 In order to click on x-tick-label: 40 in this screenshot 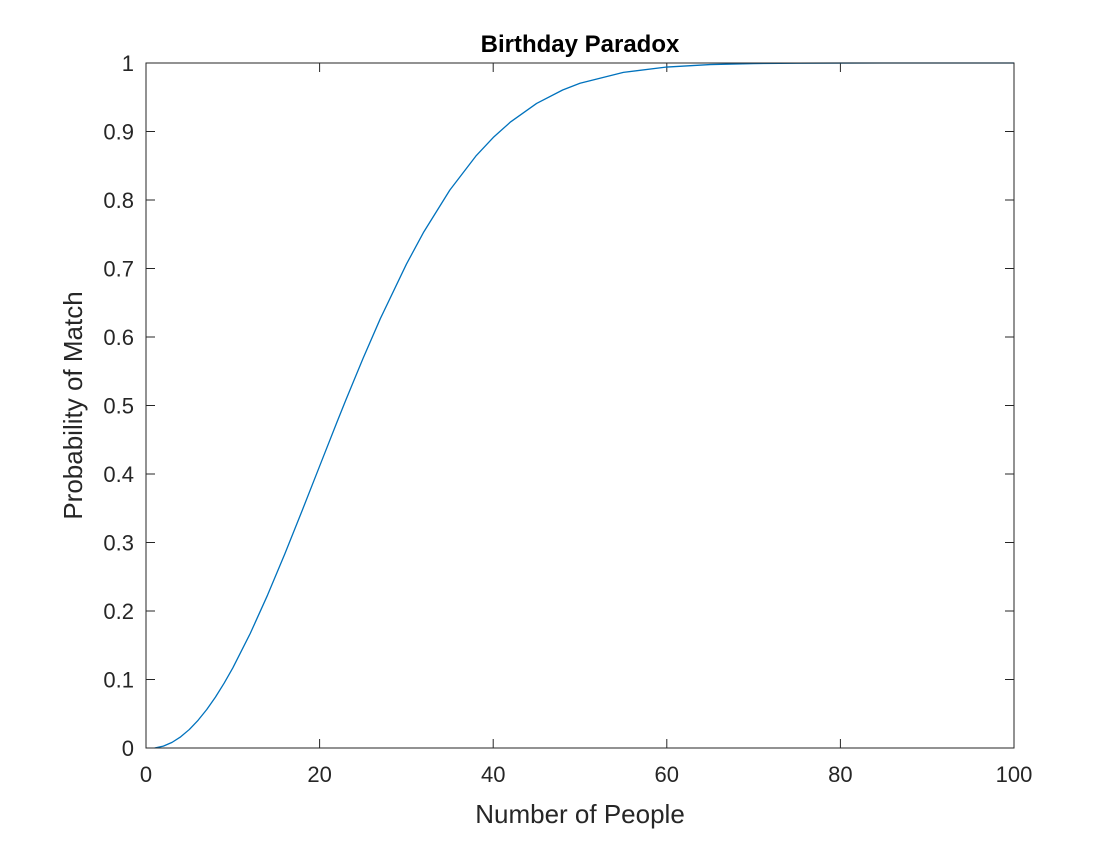, I will do `click(493, 774)`.